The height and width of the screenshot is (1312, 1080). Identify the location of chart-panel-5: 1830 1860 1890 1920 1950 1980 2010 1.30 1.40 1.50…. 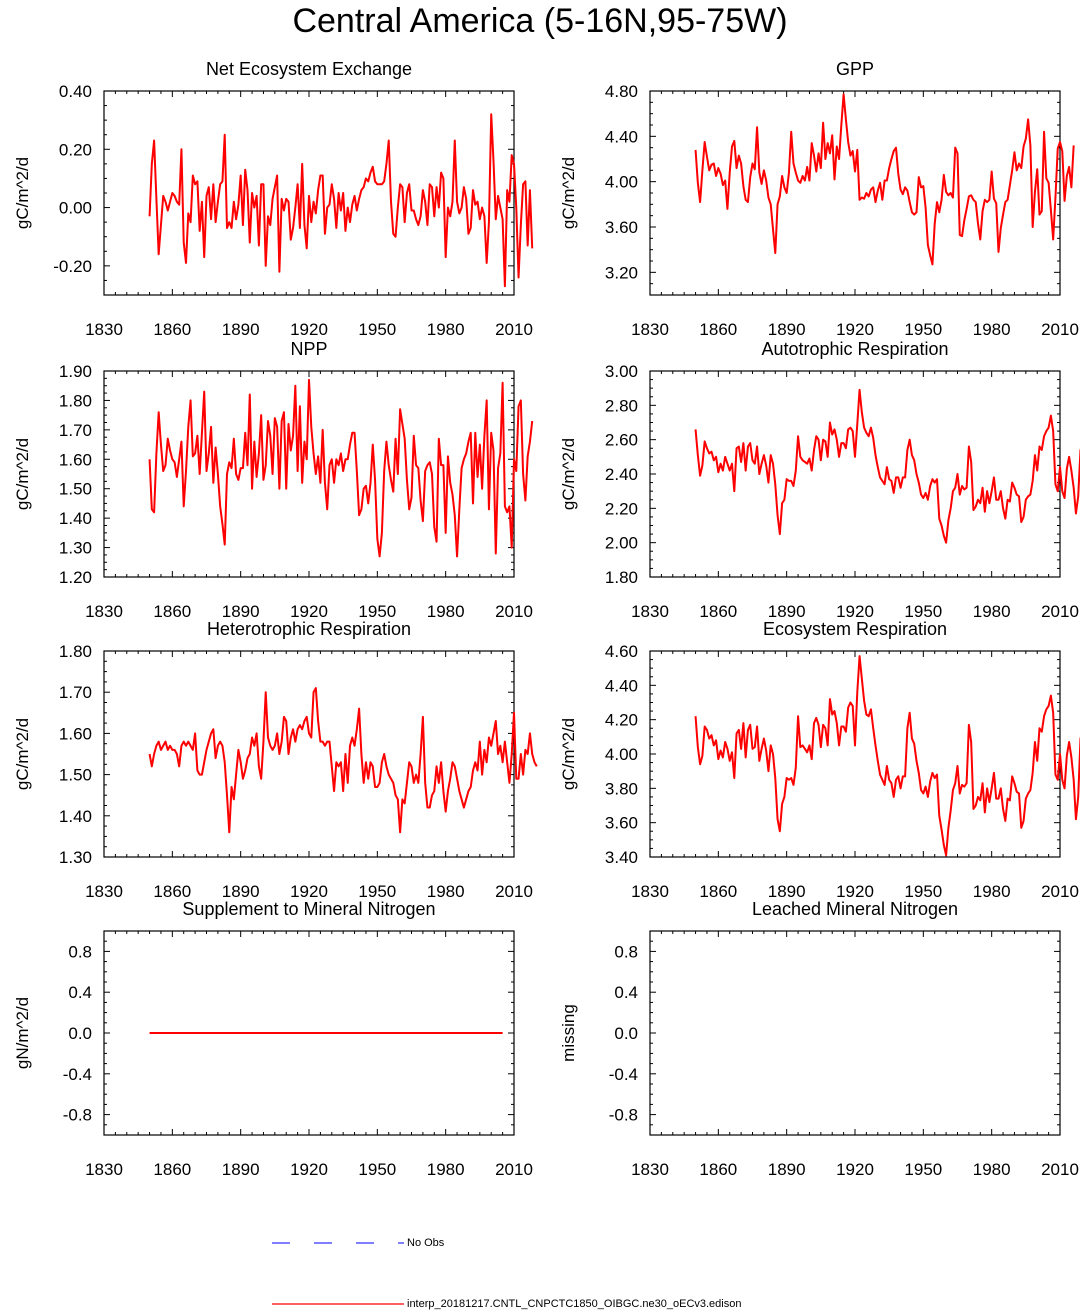
(275, 760).